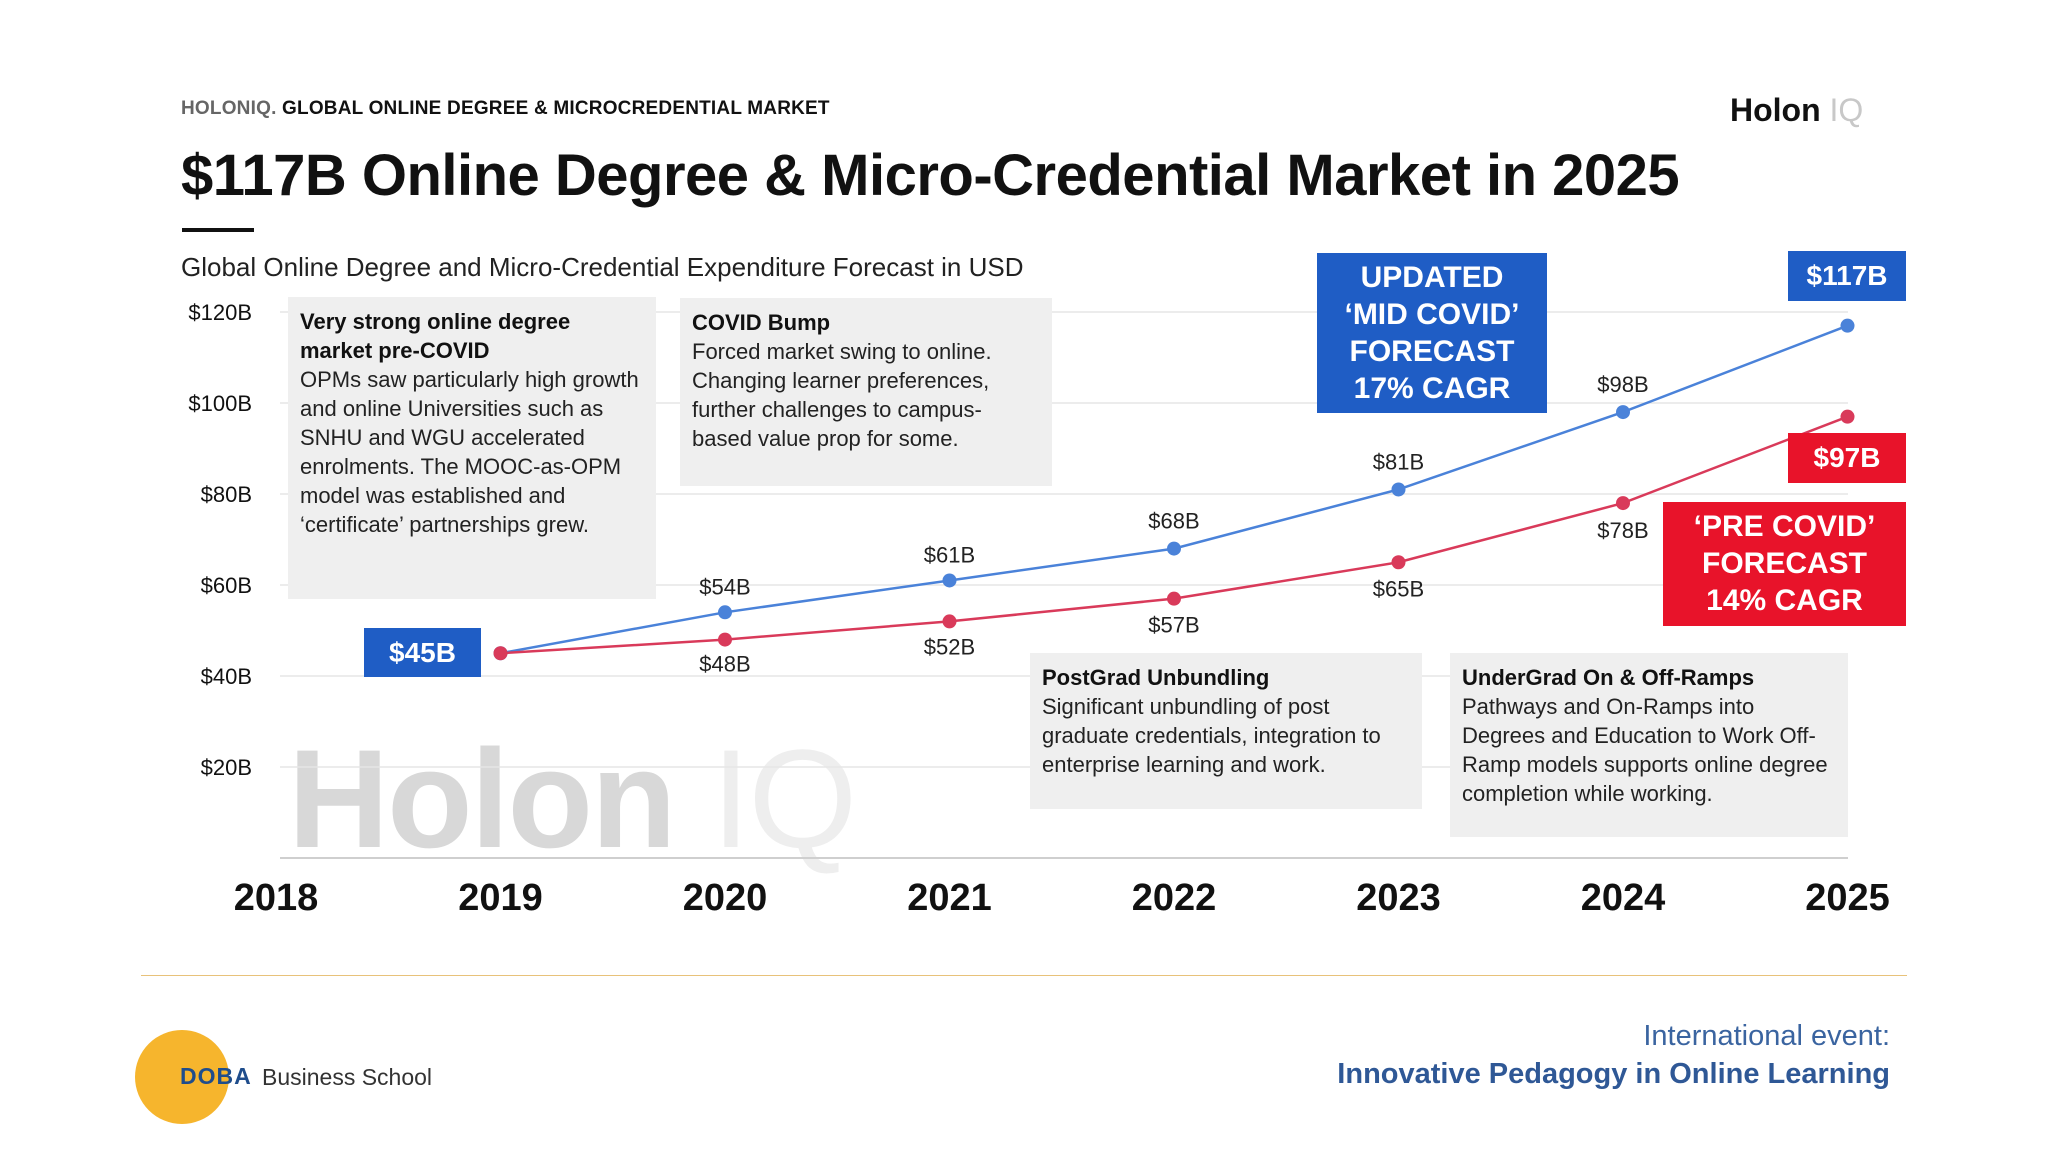 Image resolution: width=2048 pixels, height=1152 pixels. What do you see at coordinates (1156, 677) in the screenshot?
I see `note-postgrad-heading: PostGrad Unbundling` at bounding box center [1156, 677].